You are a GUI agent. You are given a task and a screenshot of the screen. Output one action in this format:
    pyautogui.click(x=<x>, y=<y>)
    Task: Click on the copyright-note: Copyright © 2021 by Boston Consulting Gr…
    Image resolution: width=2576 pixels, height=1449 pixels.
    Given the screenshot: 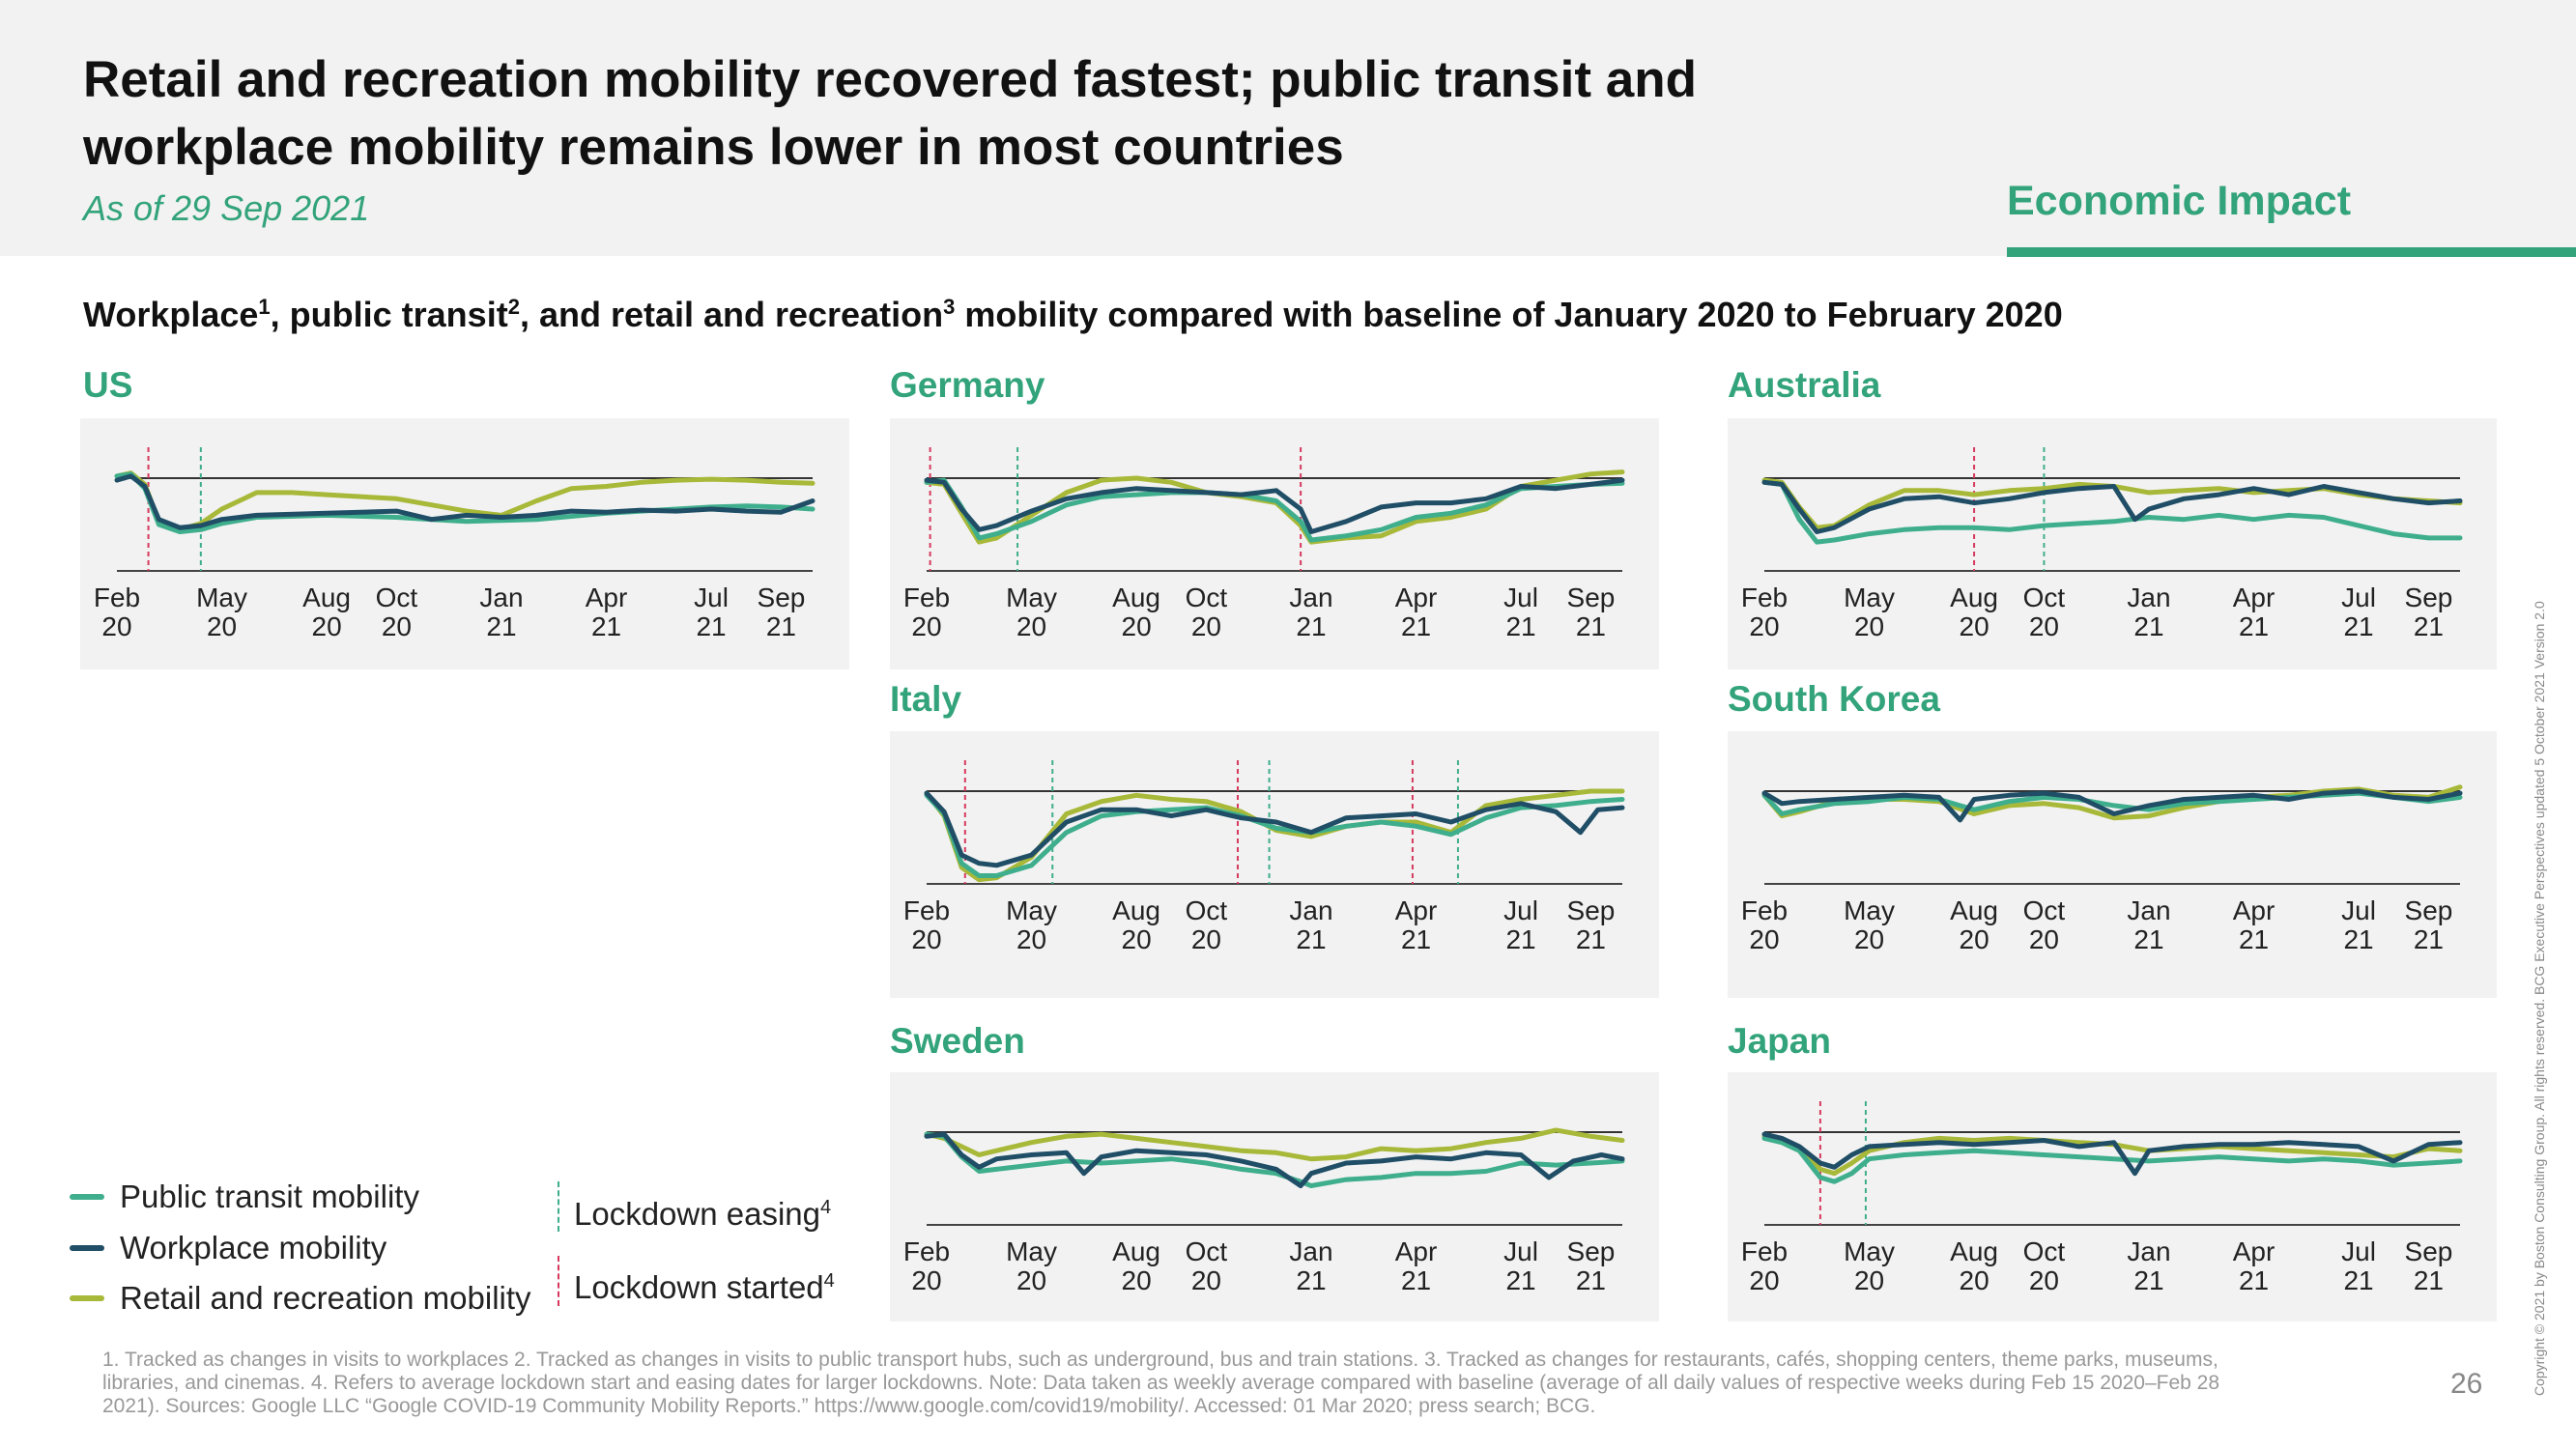 What is the action you would take?
    pyautogui.click(x=2540, y=998)
    